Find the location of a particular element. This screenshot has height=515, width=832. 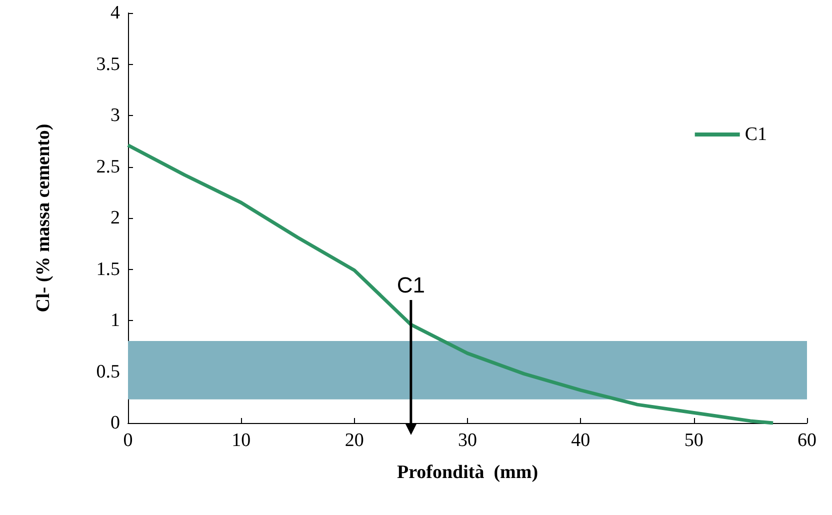

y-tick-label: 2.5 is located at coordinates (108, 167).